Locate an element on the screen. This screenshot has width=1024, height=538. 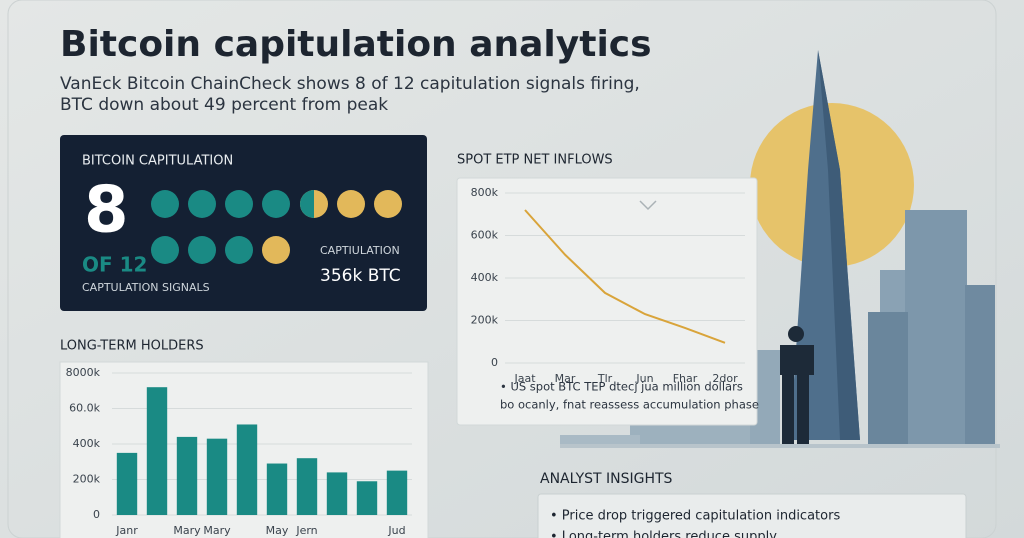
x-tick-label: Jud is located at coordinates (396, 530).